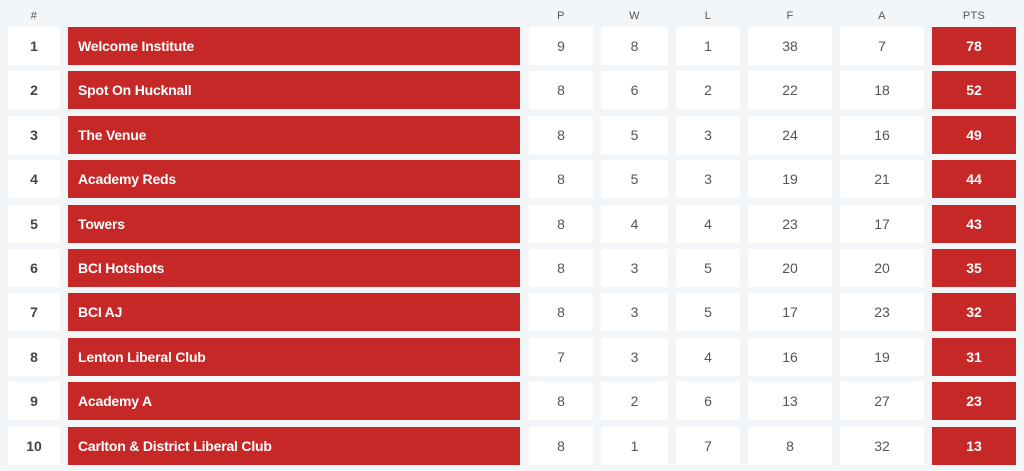 The image size is (1024, 471). Describe the element at coordinates (561, 16) in the screenshot. I see `header-played: P` at that location.